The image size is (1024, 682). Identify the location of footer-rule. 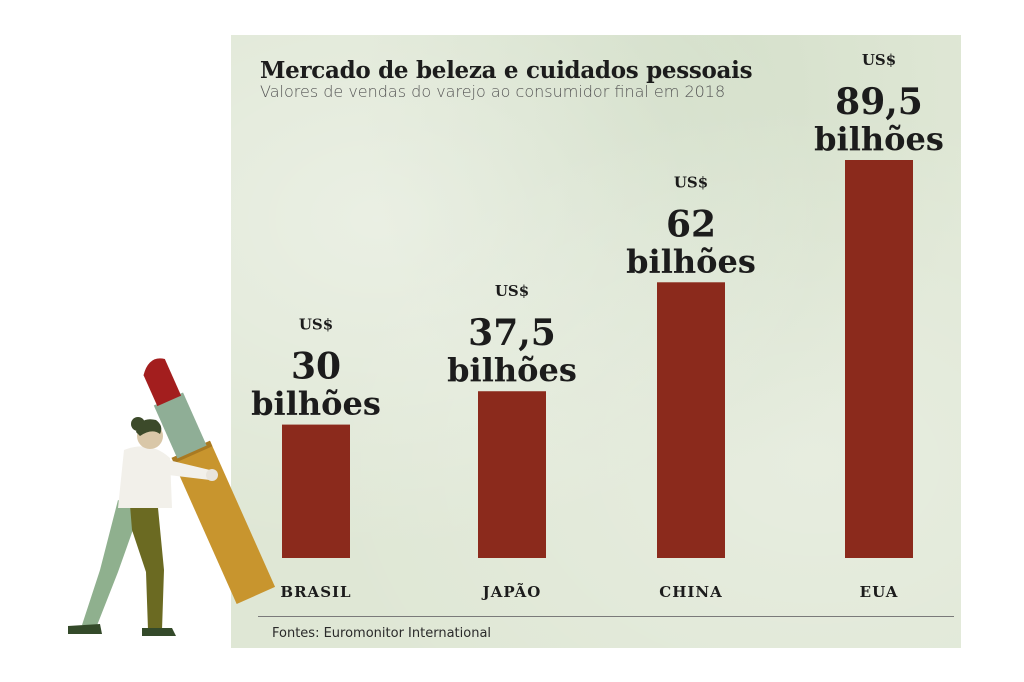
(606, 616).